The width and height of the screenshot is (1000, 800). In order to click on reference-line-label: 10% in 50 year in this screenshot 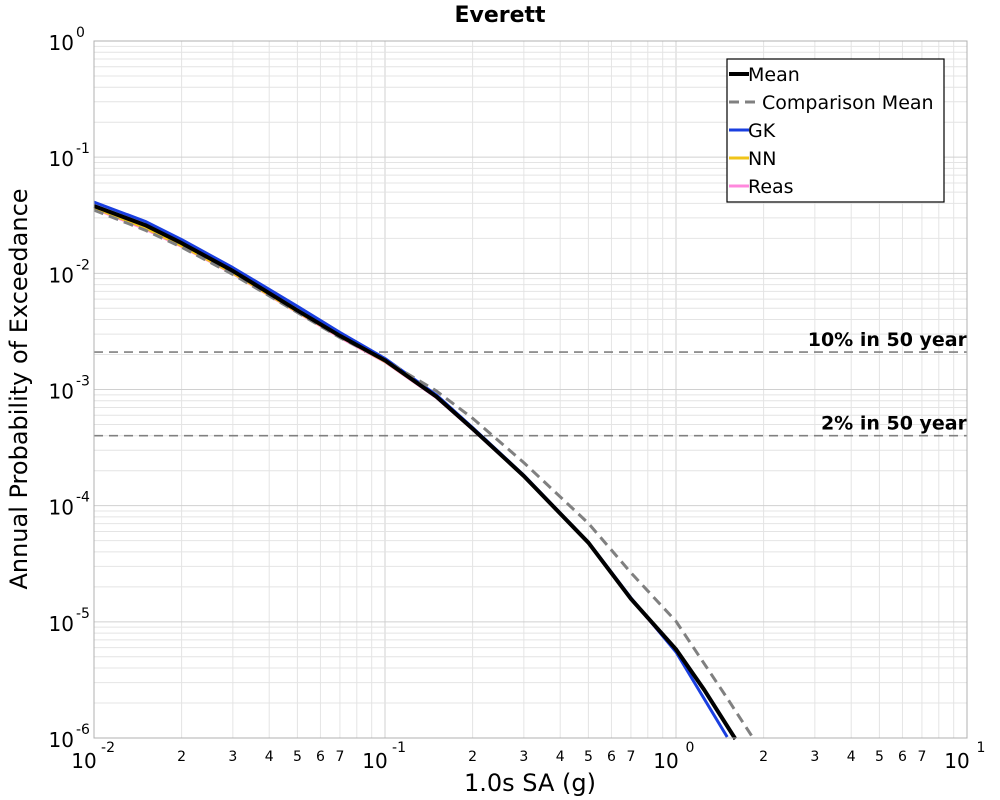, I will do `click(888, 340)`.